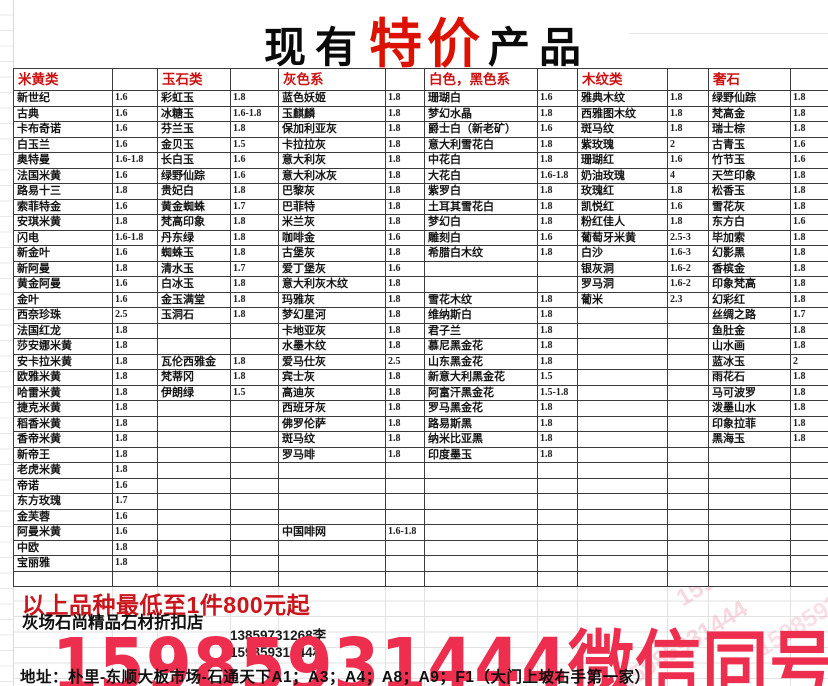  I want to click on title-text-prefix: 现有, so click(314, 49).